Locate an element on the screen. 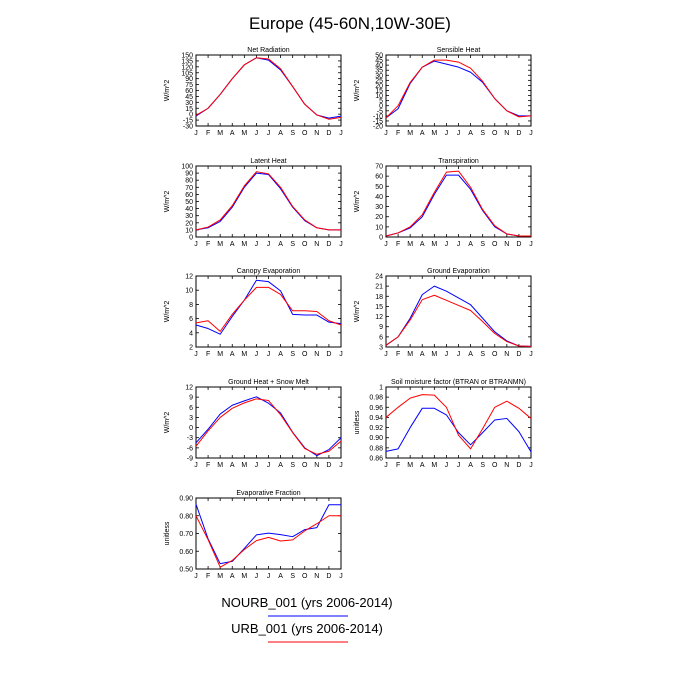 Image resolution: width=700 pixels, height=700 pixels. panel-title: Soil moisture factor (BTRAN or BTRANMN) is located at coordinates (458, 382).